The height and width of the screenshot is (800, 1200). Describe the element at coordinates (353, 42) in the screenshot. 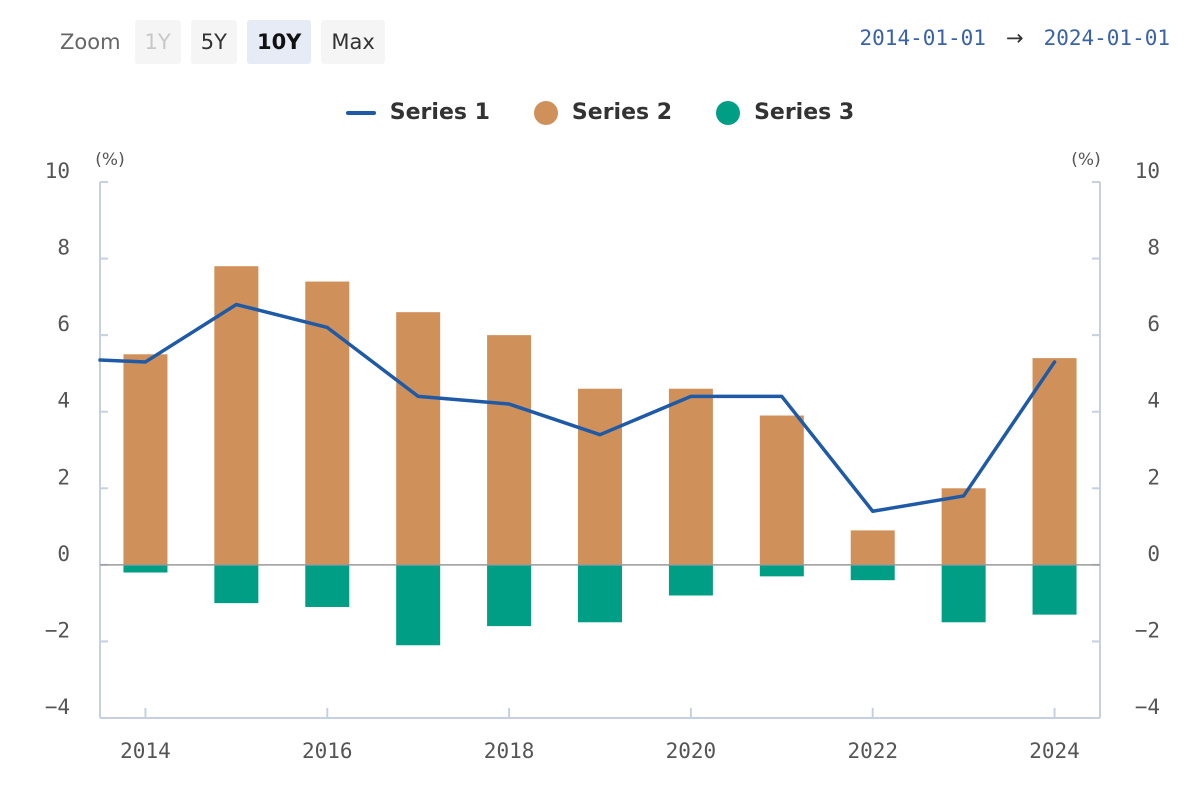

I see `zoom-max-button: Max` at that location.